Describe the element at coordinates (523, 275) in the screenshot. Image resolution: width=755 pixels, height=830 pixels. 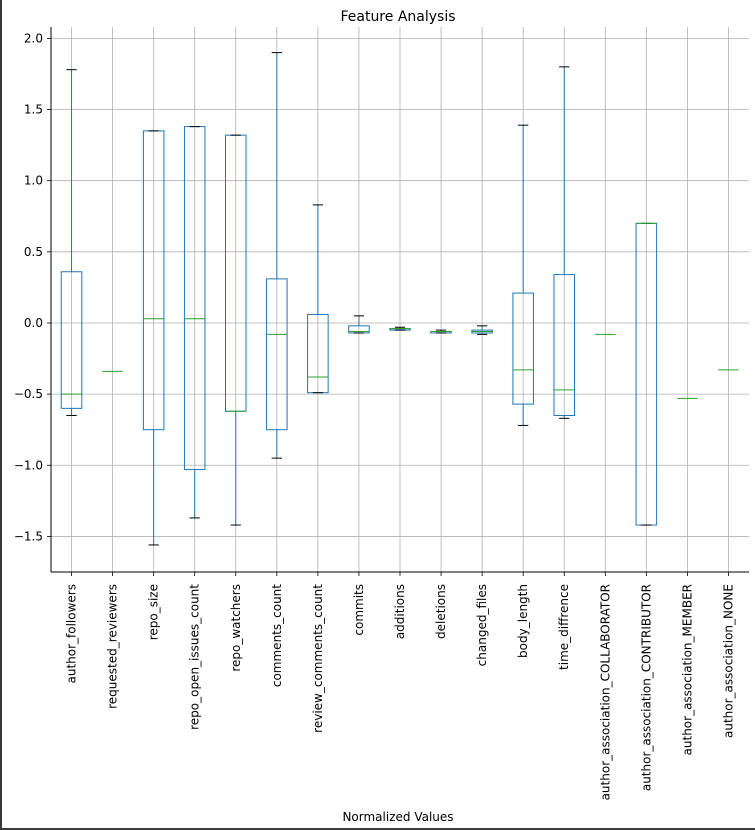
I see `box-body_length` at that location.